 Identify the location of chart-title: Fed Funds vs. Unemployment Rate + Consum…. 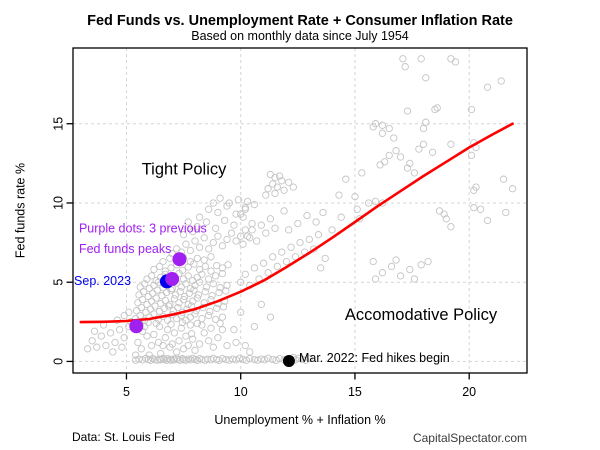
(300, 21).